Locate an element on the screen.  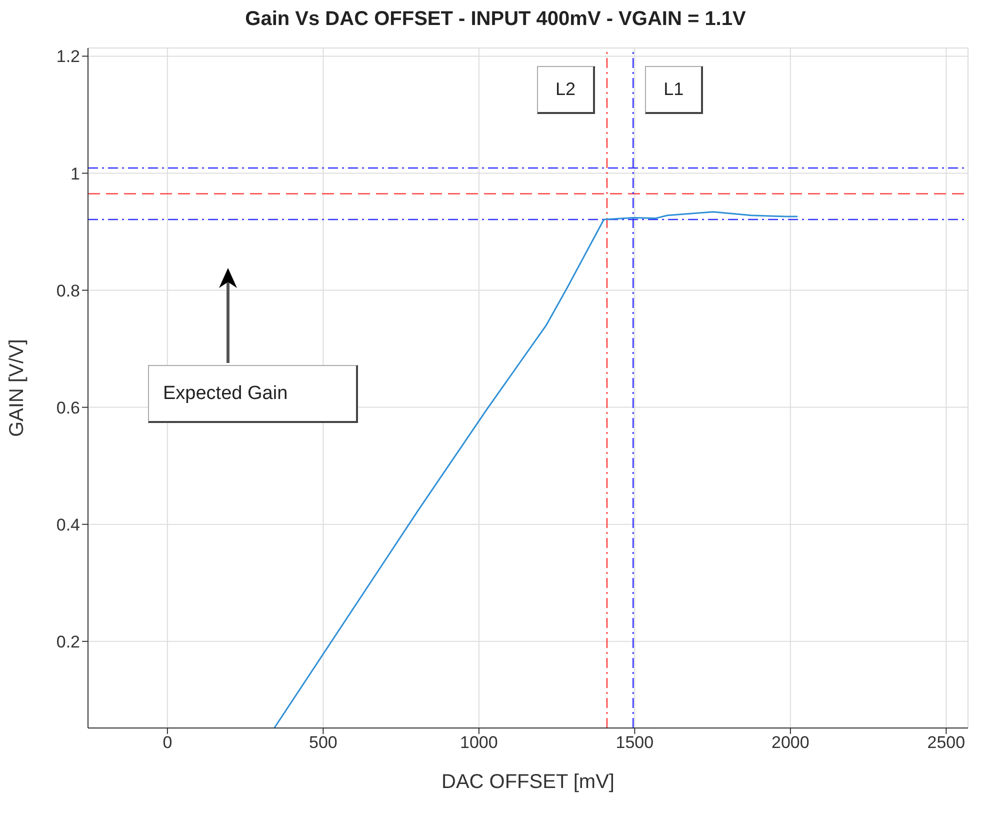
ref-line-label: L2 is located at coordinates (565, 90).